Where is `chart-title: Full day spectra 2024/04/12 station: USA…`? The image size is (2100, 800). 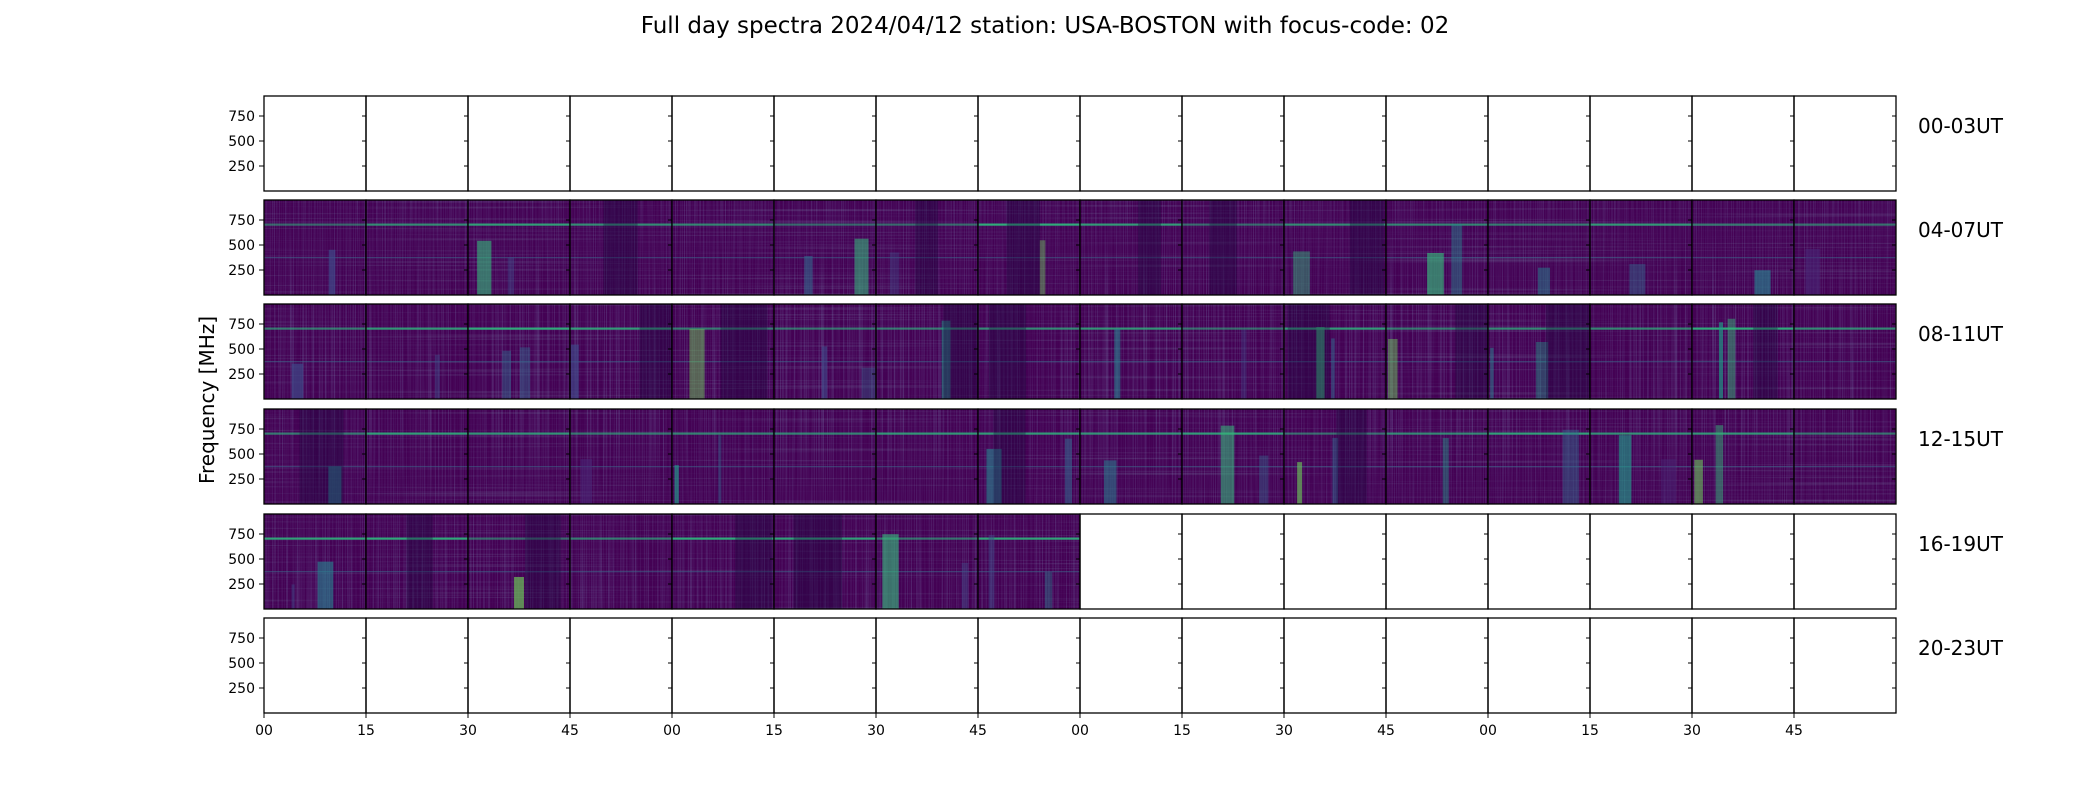 chart-title: Full day spectra 2024/04/12 station: USA… is located at coordinates (1045, 26).